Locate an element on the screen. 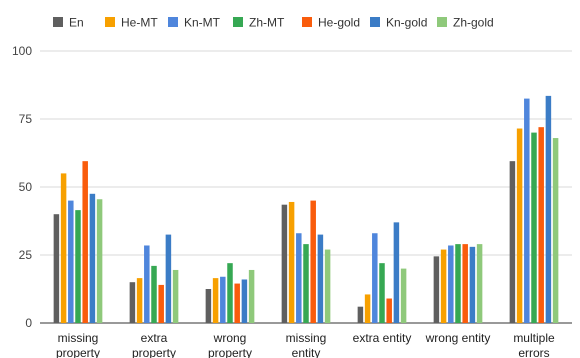 Image resolution: width=580 pixels, height=358 pixels. category-label: extra entity is located at coordinates (382, 338).